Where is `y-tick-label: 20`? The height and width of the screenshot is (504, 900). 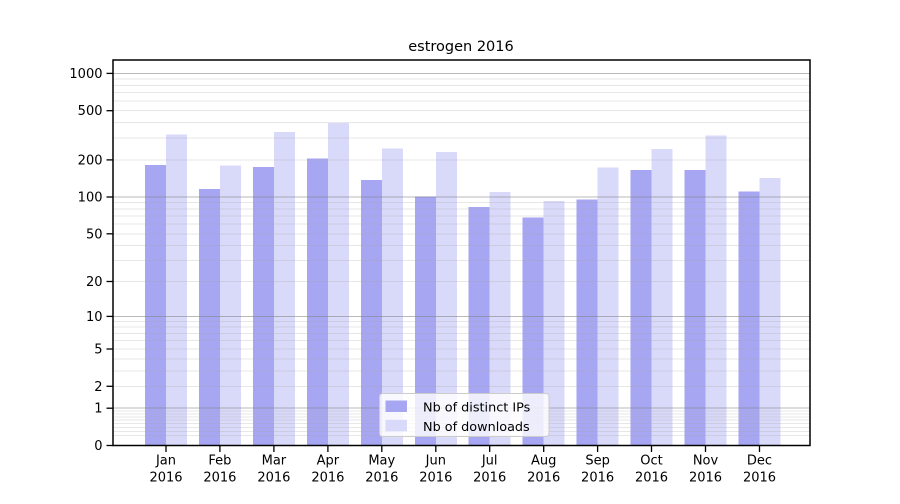
y-tick-label: 20 is located at coordinates (94, 282).